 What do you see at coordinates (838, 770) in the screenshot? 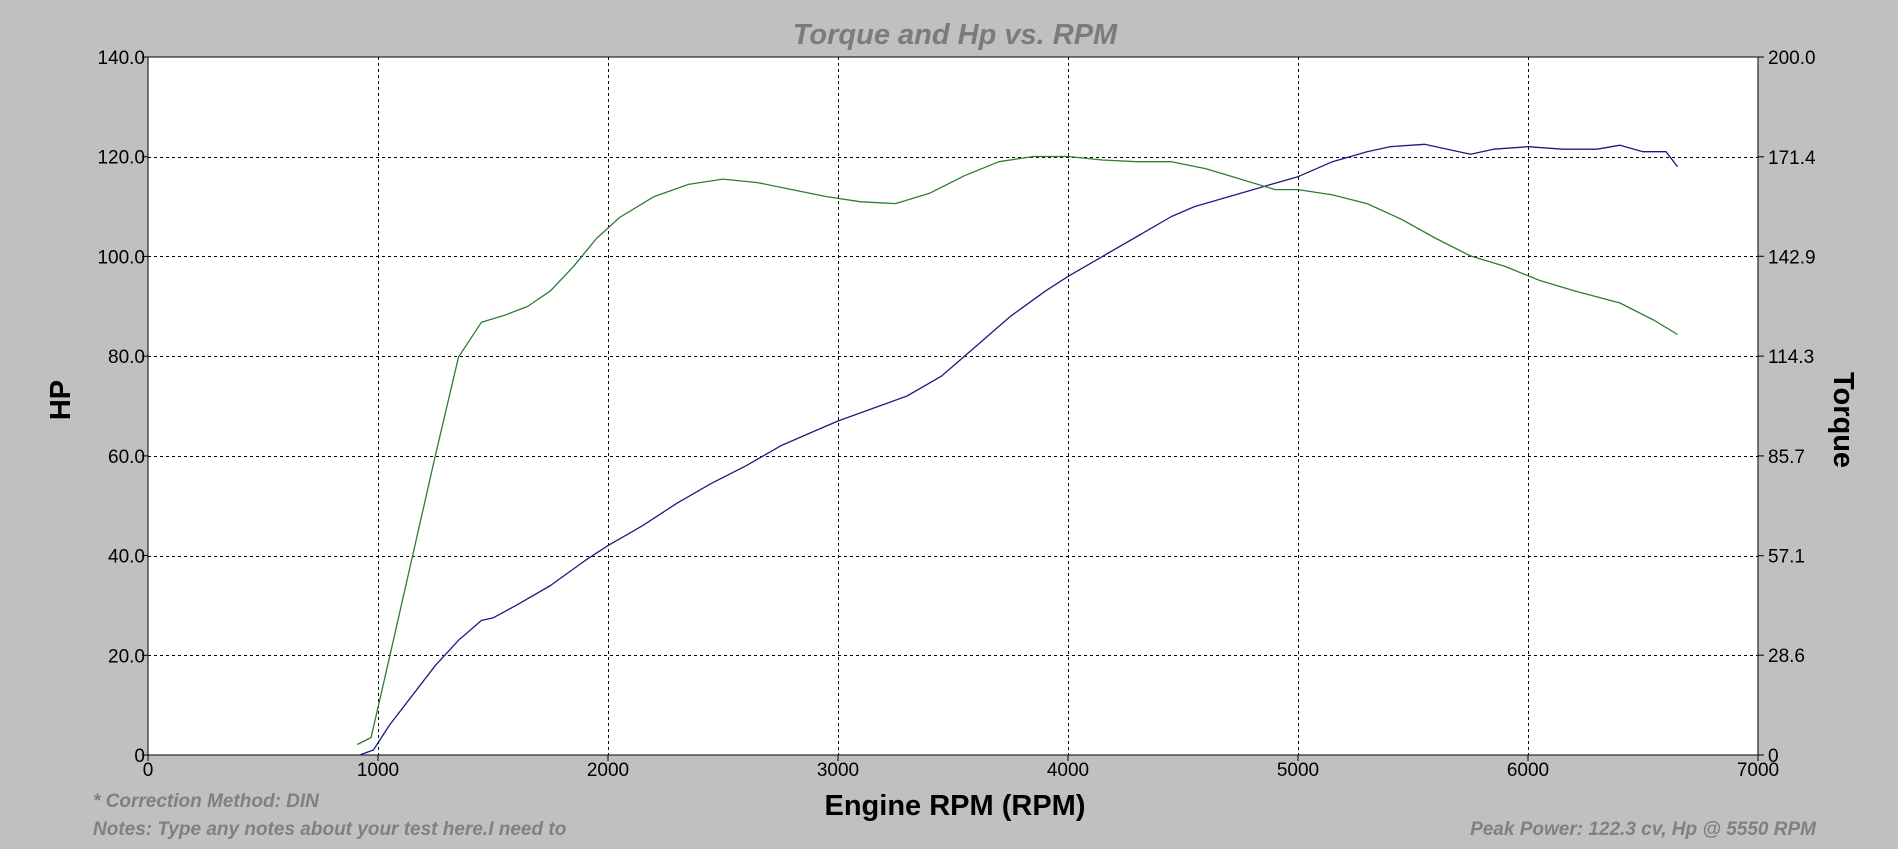
I see `x-tick-label: 3000` at bounding box center [838, 770].